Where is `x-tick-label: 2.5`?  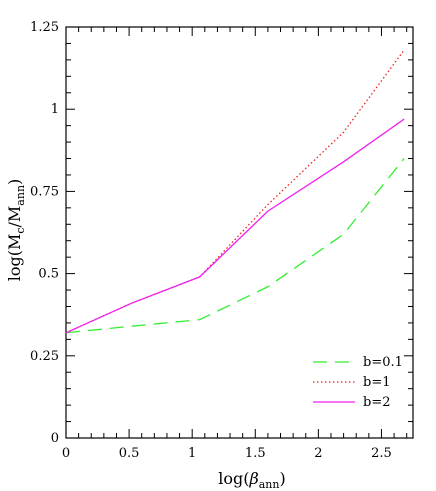
x-tick-label: 2.5 is located at coordinates (381, 453).